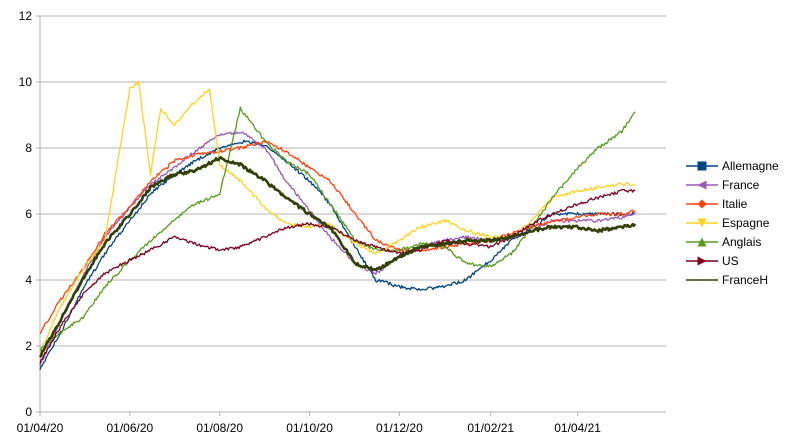  I want to click on legend-marker-allemagne, so click(702, 166).